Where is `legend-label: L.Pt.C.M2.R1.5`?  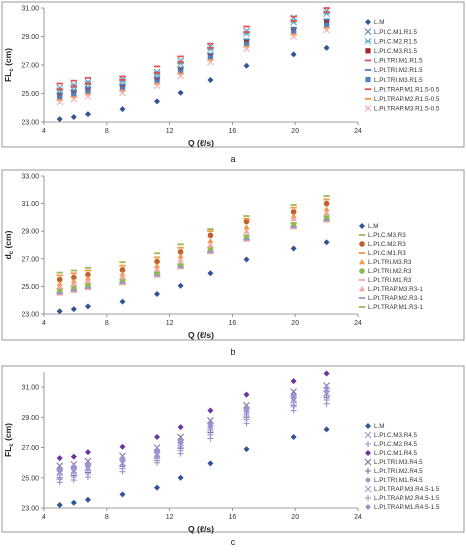
legend-label: L.Pt.C.M2.R1.5 is located at coordinates (396, 41).